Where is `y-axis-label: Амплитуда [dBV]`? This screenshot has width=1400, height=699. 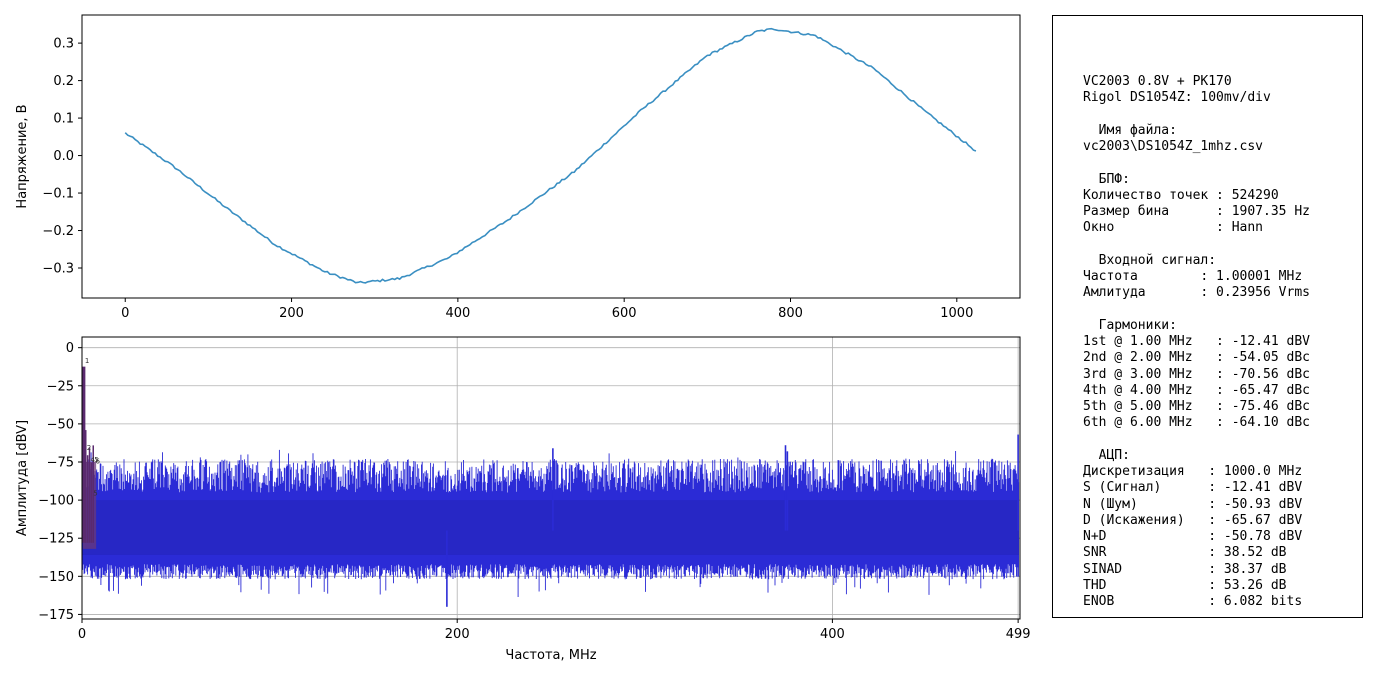 y-axis-label: Амплитуда [dBV] is located at coordinates (22, 478).